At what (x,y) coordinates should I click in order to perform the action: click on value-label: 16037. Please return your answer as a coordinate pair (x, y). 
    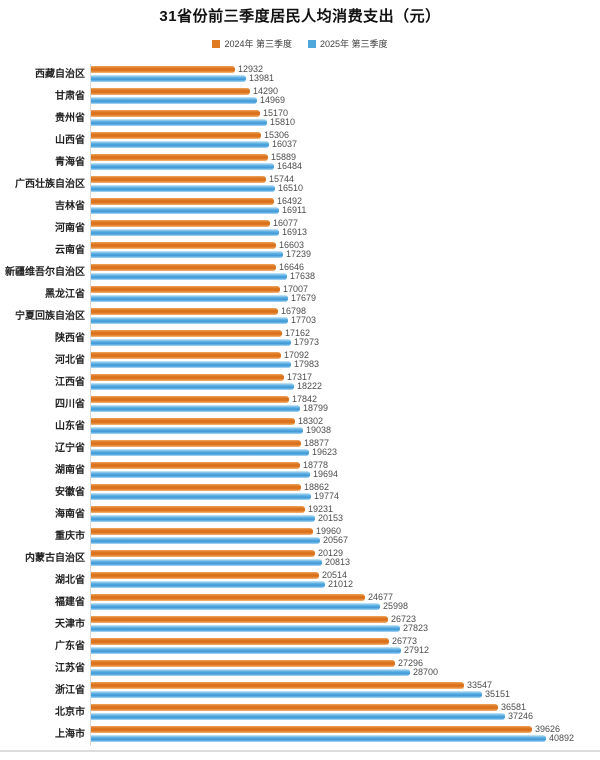
    Looking at the image, I should click on (285, 144).